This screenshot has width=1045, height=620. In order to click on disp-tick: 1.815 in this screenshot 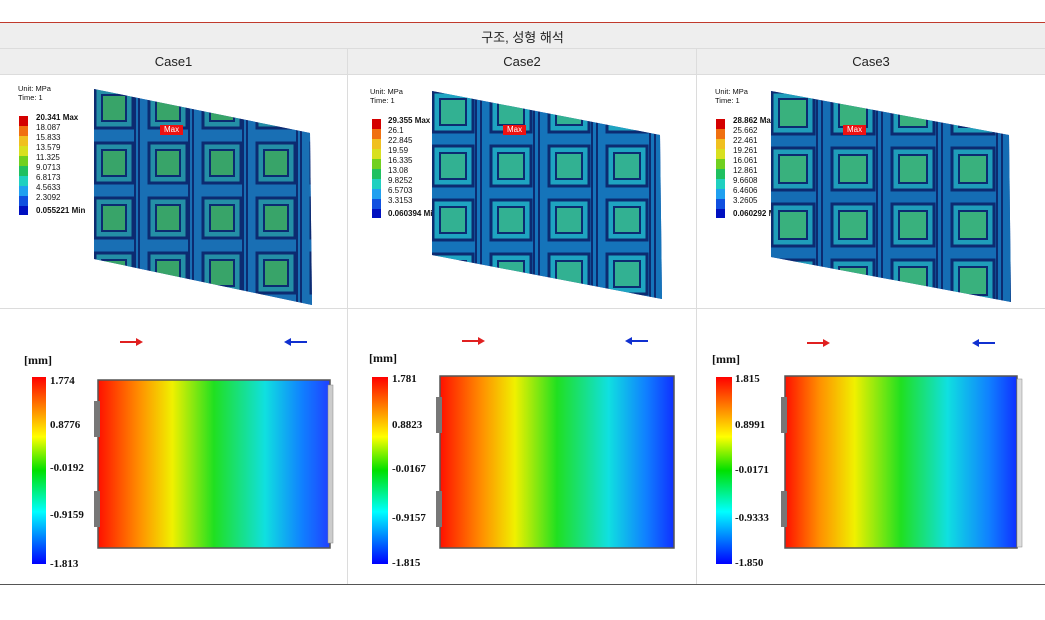, I will do `click(747, 379)`.